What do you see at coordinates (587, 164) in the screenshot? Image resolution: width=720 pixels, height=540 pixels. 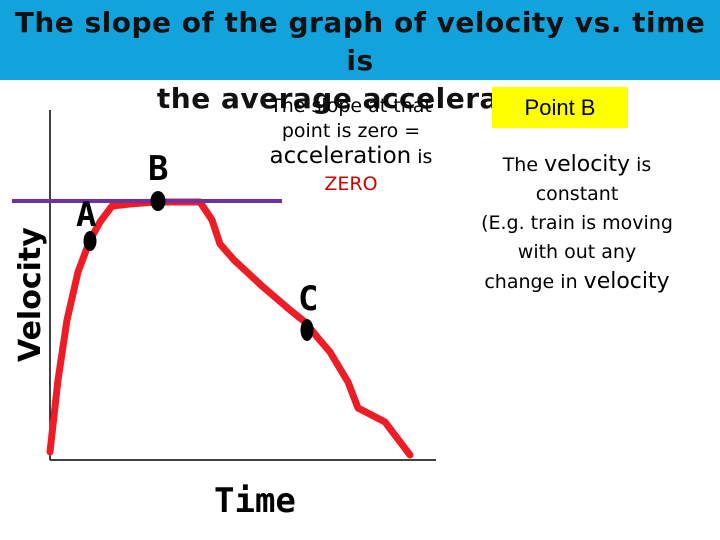 I see `desc-velocity-word: velocity` at bounding box center [587, 164].